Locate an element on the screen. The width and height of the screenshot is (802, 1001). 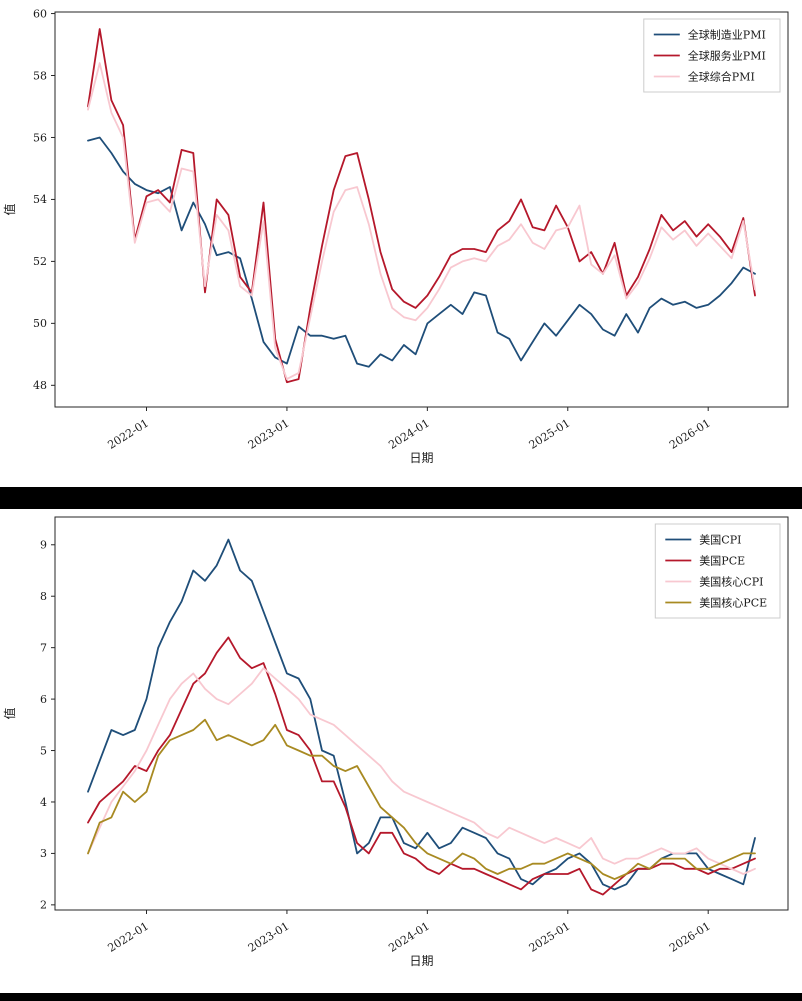
y-tick-label: 48 is located at coordinates (40, 385).